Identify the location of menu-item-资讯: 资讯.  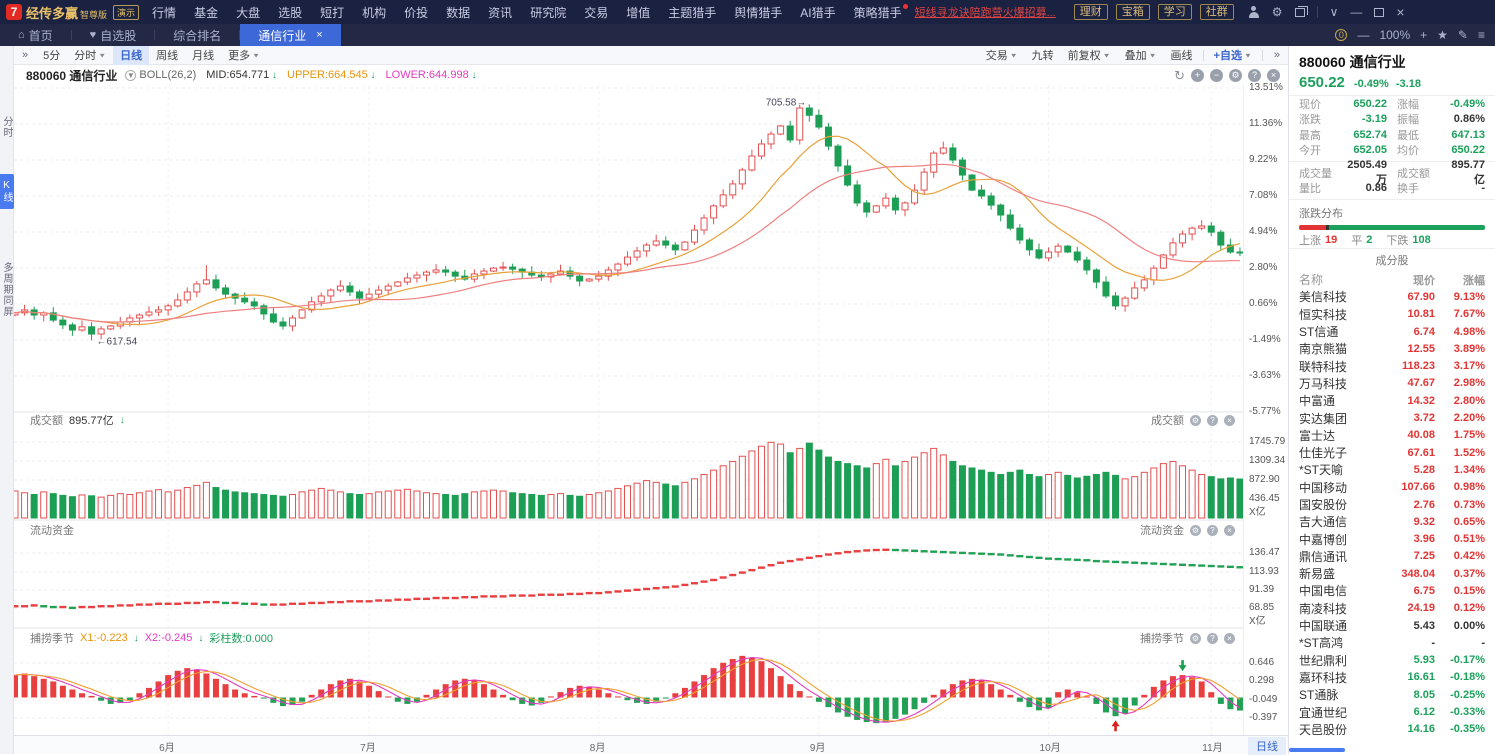
(500, 12).